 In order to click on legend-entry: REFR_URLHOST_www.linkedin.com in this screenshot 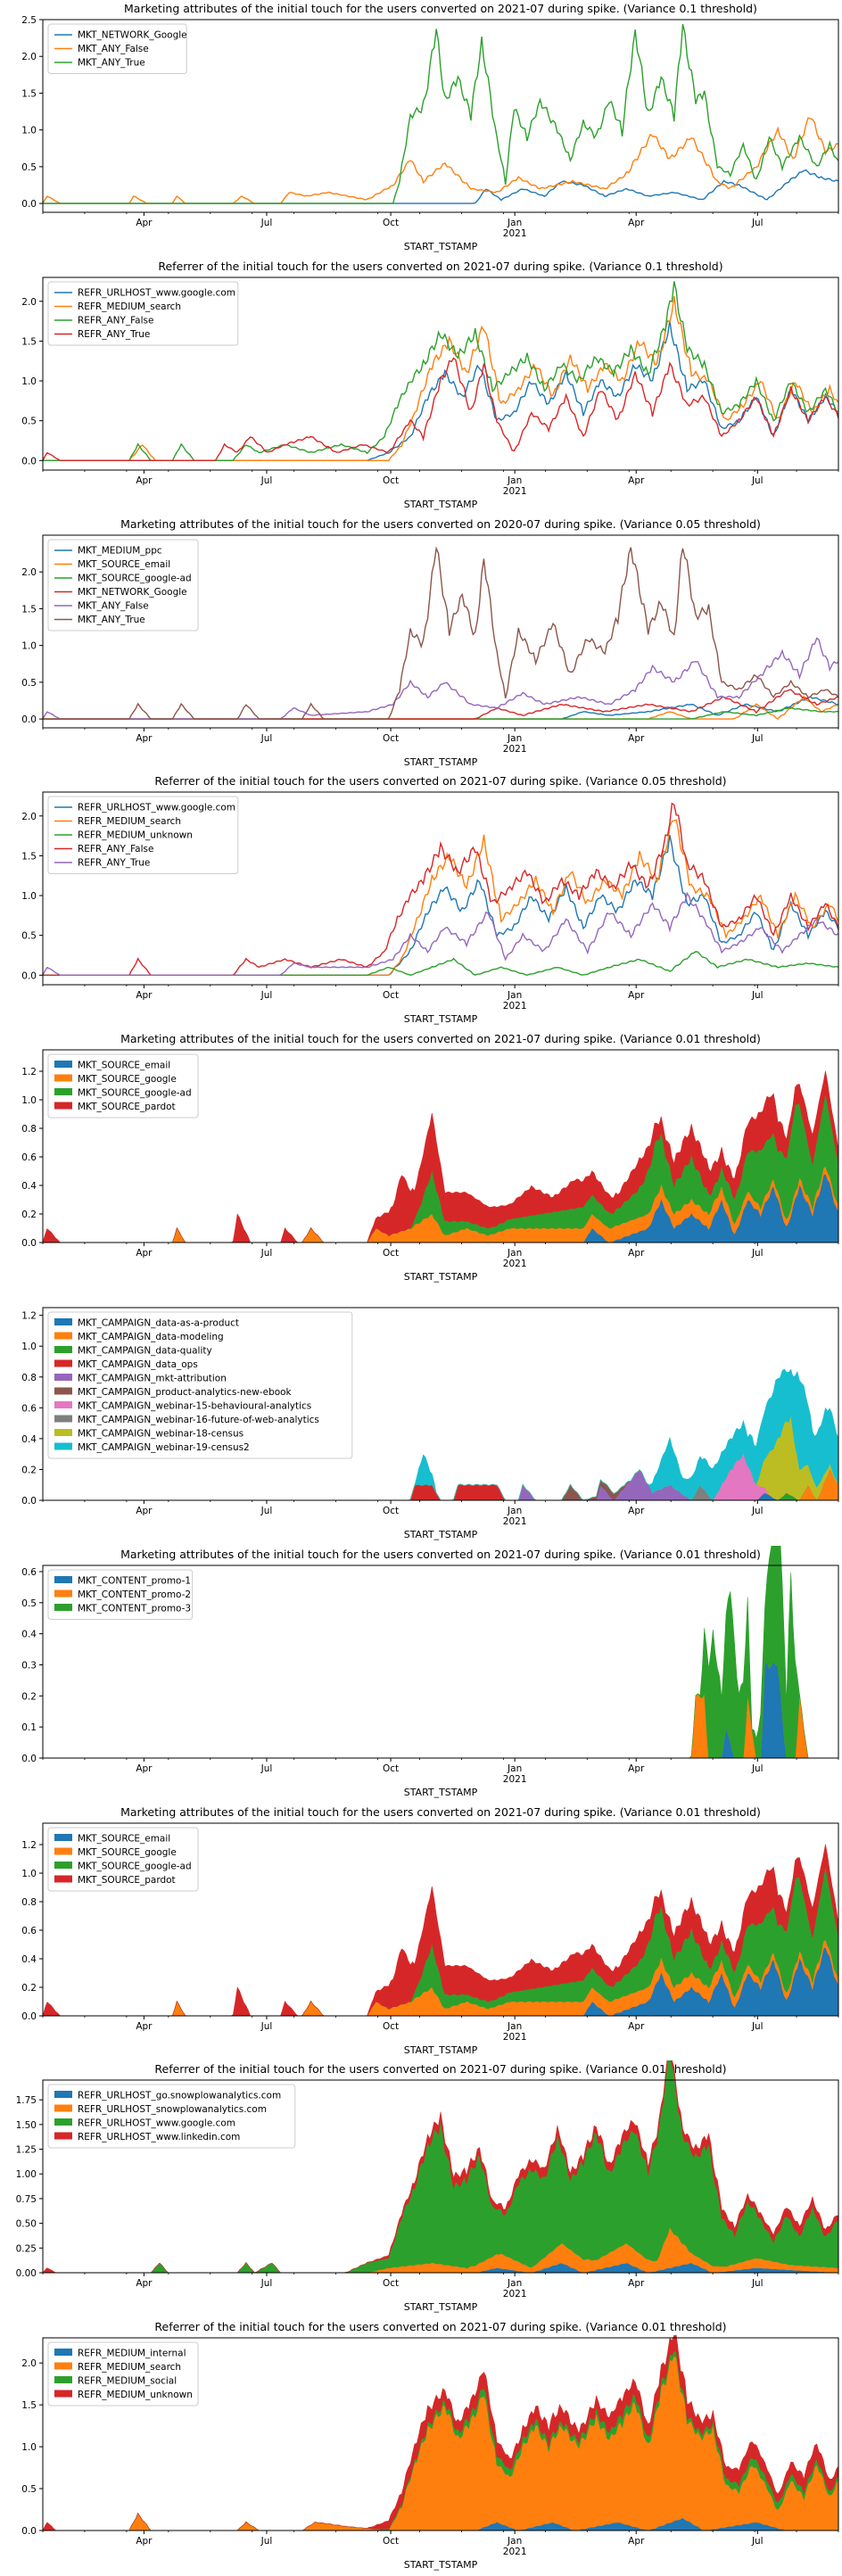, I will do `click(159, 2137)`.